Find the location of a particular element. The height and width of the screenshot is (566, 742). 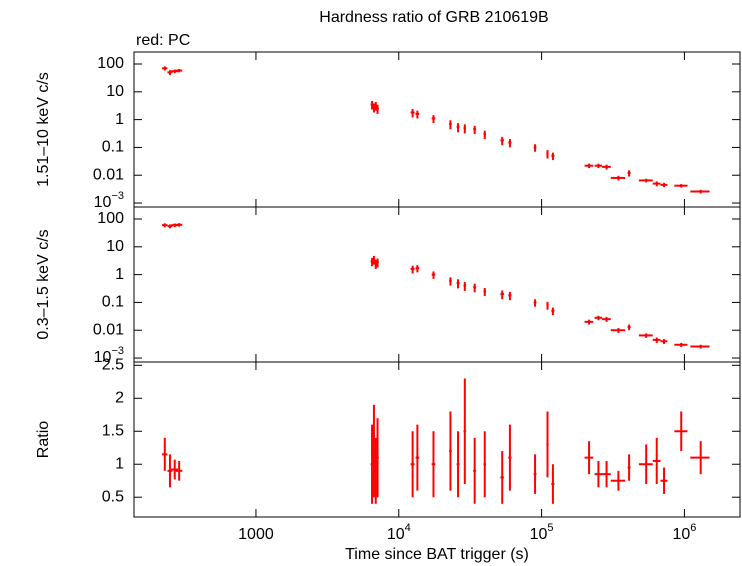

x-tick-label-exponent: 4 is located at coordinates (408, 528).